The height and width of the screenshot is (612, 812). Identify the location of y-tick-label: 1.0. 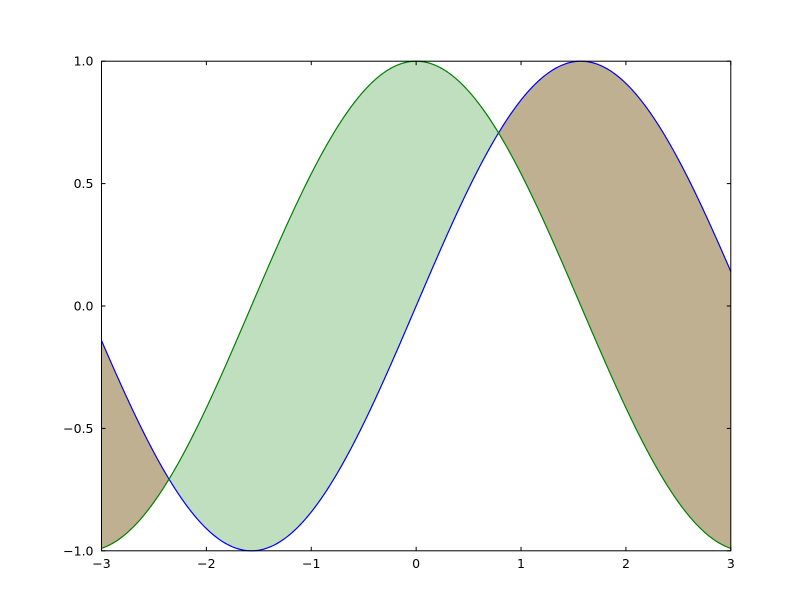
(84, 61).